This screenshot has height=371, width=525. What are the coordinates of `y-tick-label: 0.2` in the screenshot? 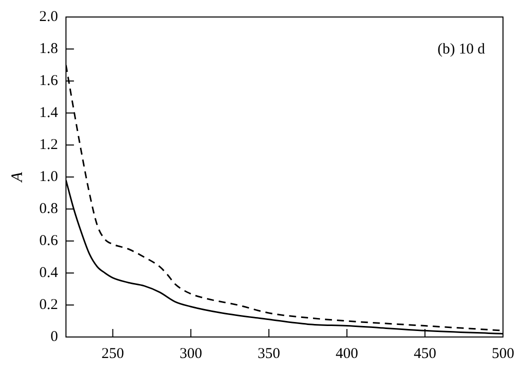 It's located at (48, 304).